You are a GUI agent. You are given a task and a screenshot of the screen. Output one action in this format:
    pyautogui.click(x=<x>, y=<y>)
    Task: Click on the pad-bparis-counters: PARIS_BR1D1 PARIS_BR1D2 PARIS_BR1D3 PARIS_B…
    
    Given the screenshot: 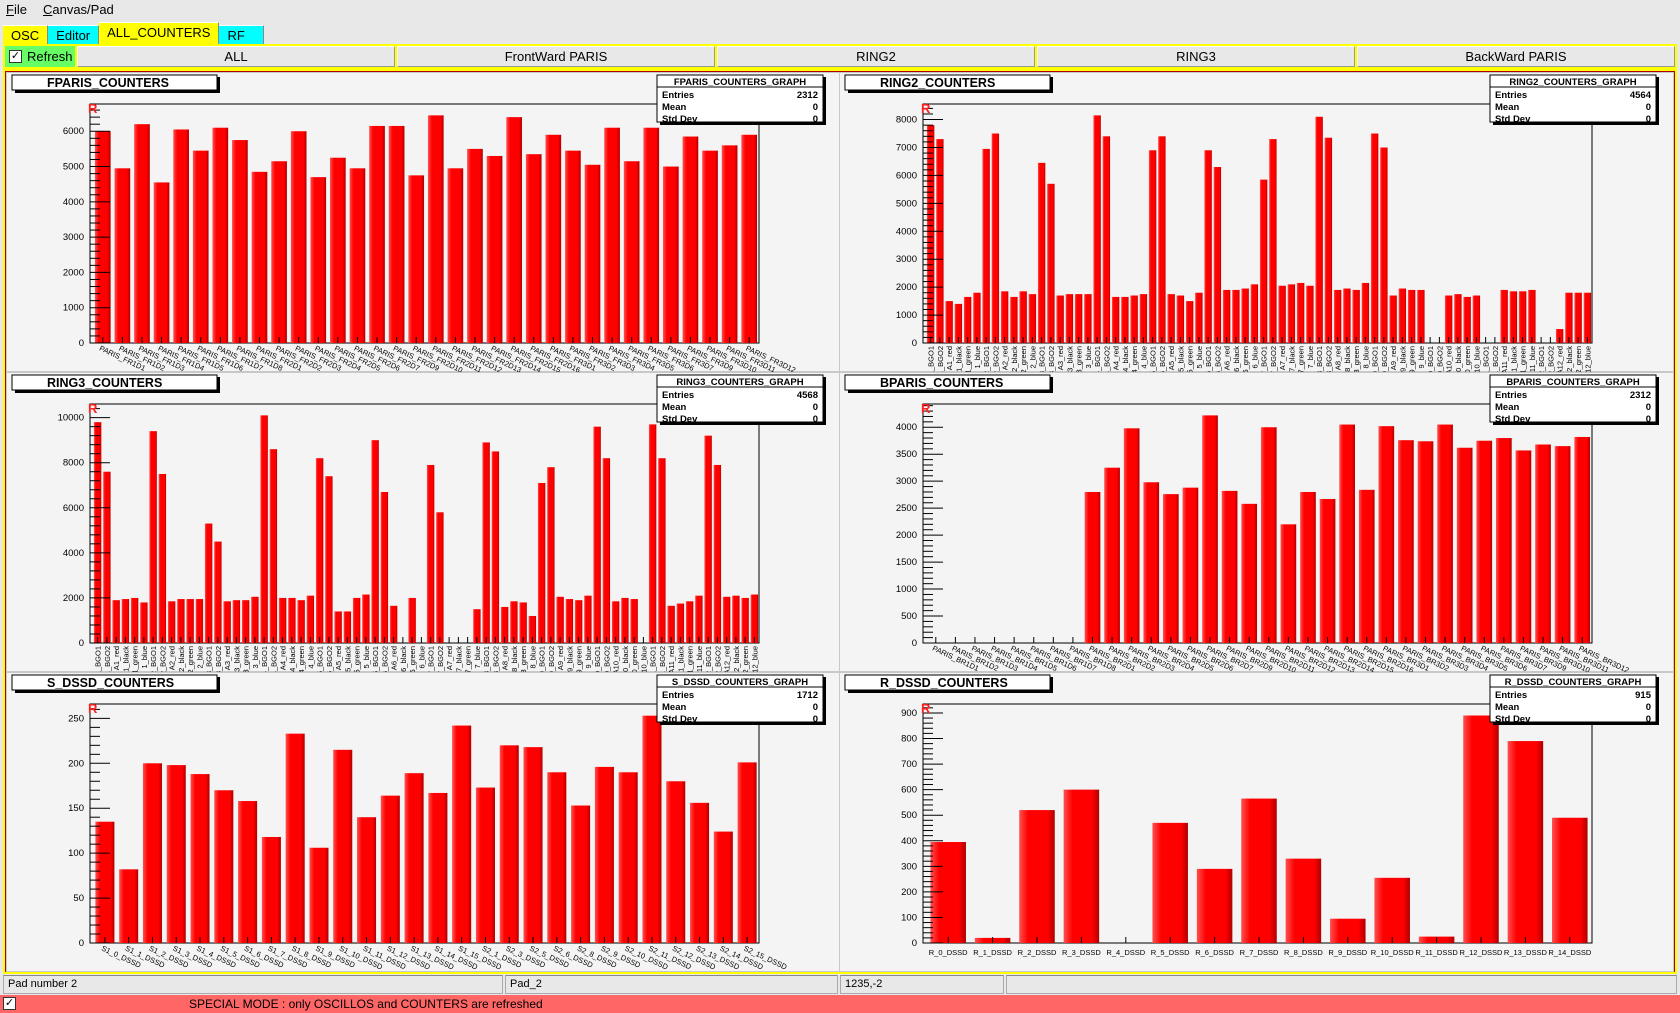 What is the action you would take?
    pyautogui.click(x=1256, y=522)
    